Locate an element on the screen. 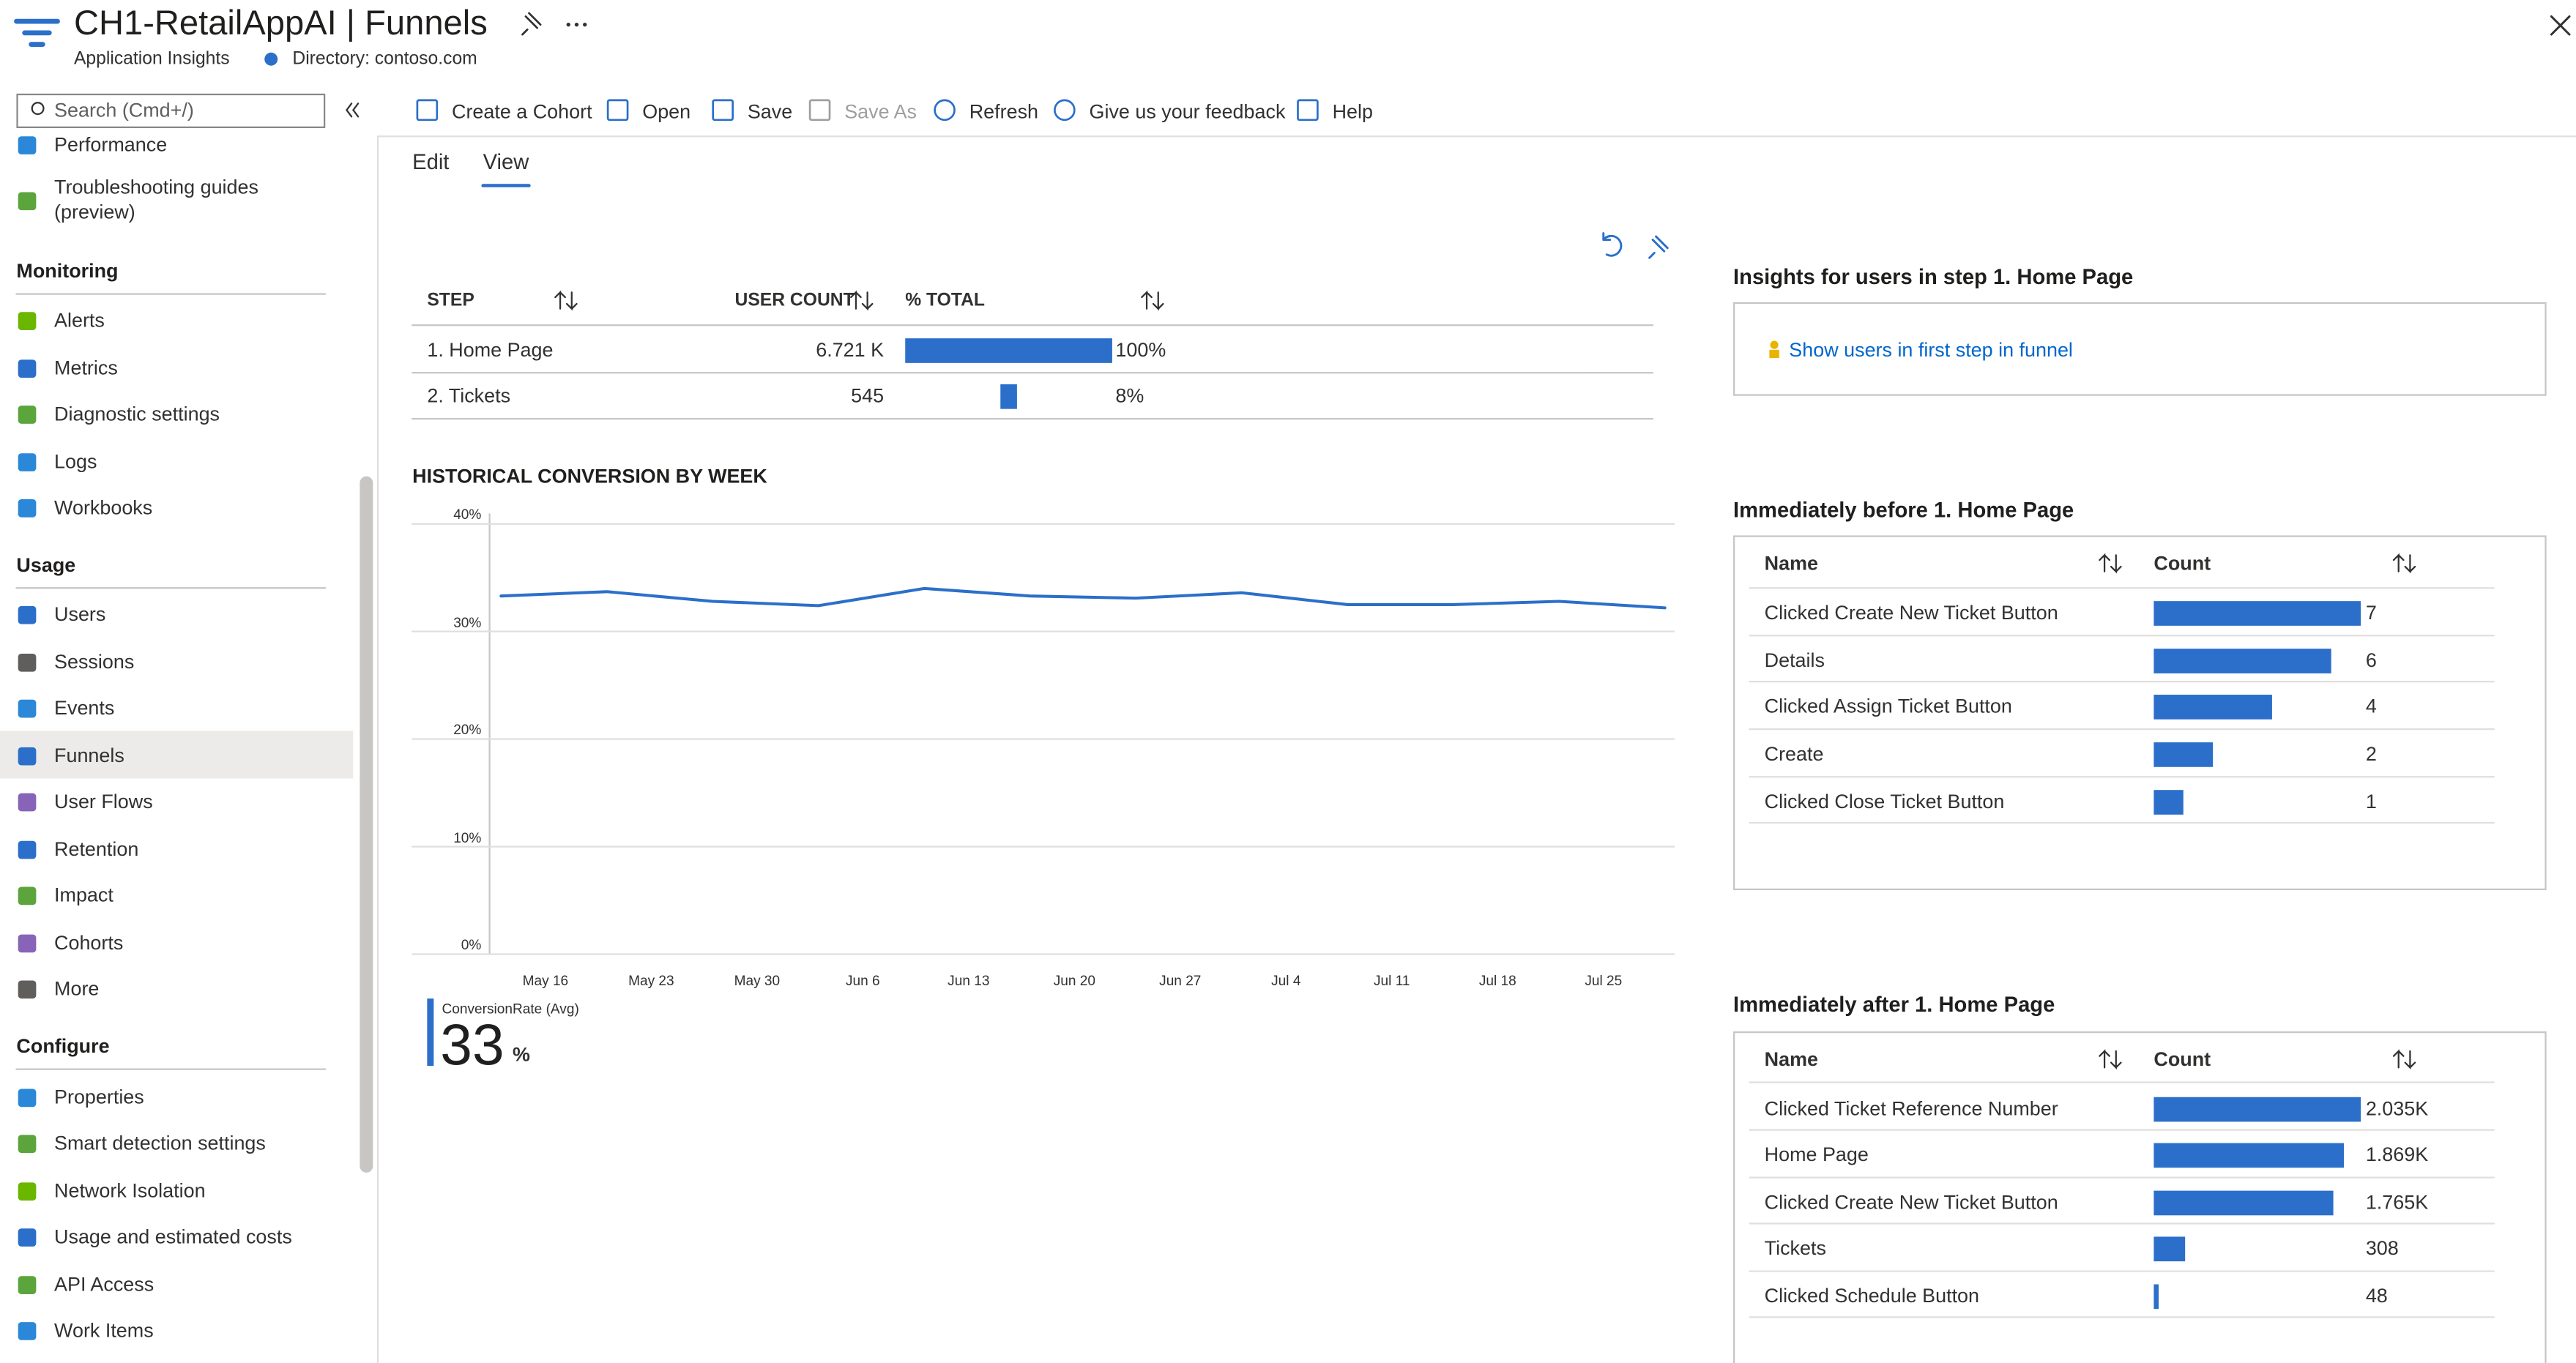 The image size is (2576, 1363). nav-item: API Access is located at coordinates (104, 1284).